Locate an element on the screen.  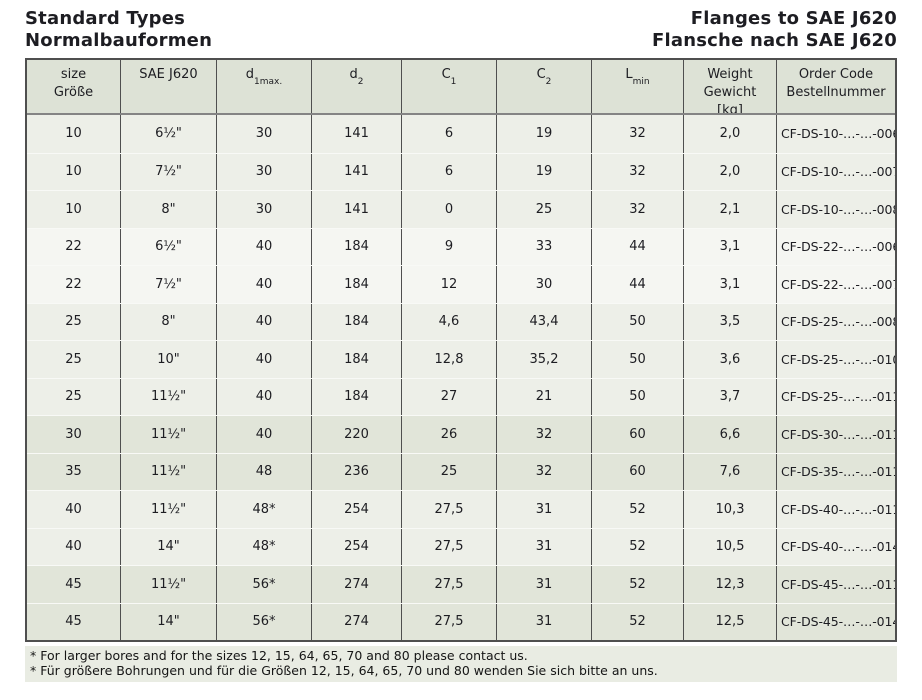
table-row: 22 6½" 40 184 9 33 44 3,1 CF-DS-22-…-…-006 is located at coordinates (461, 246).